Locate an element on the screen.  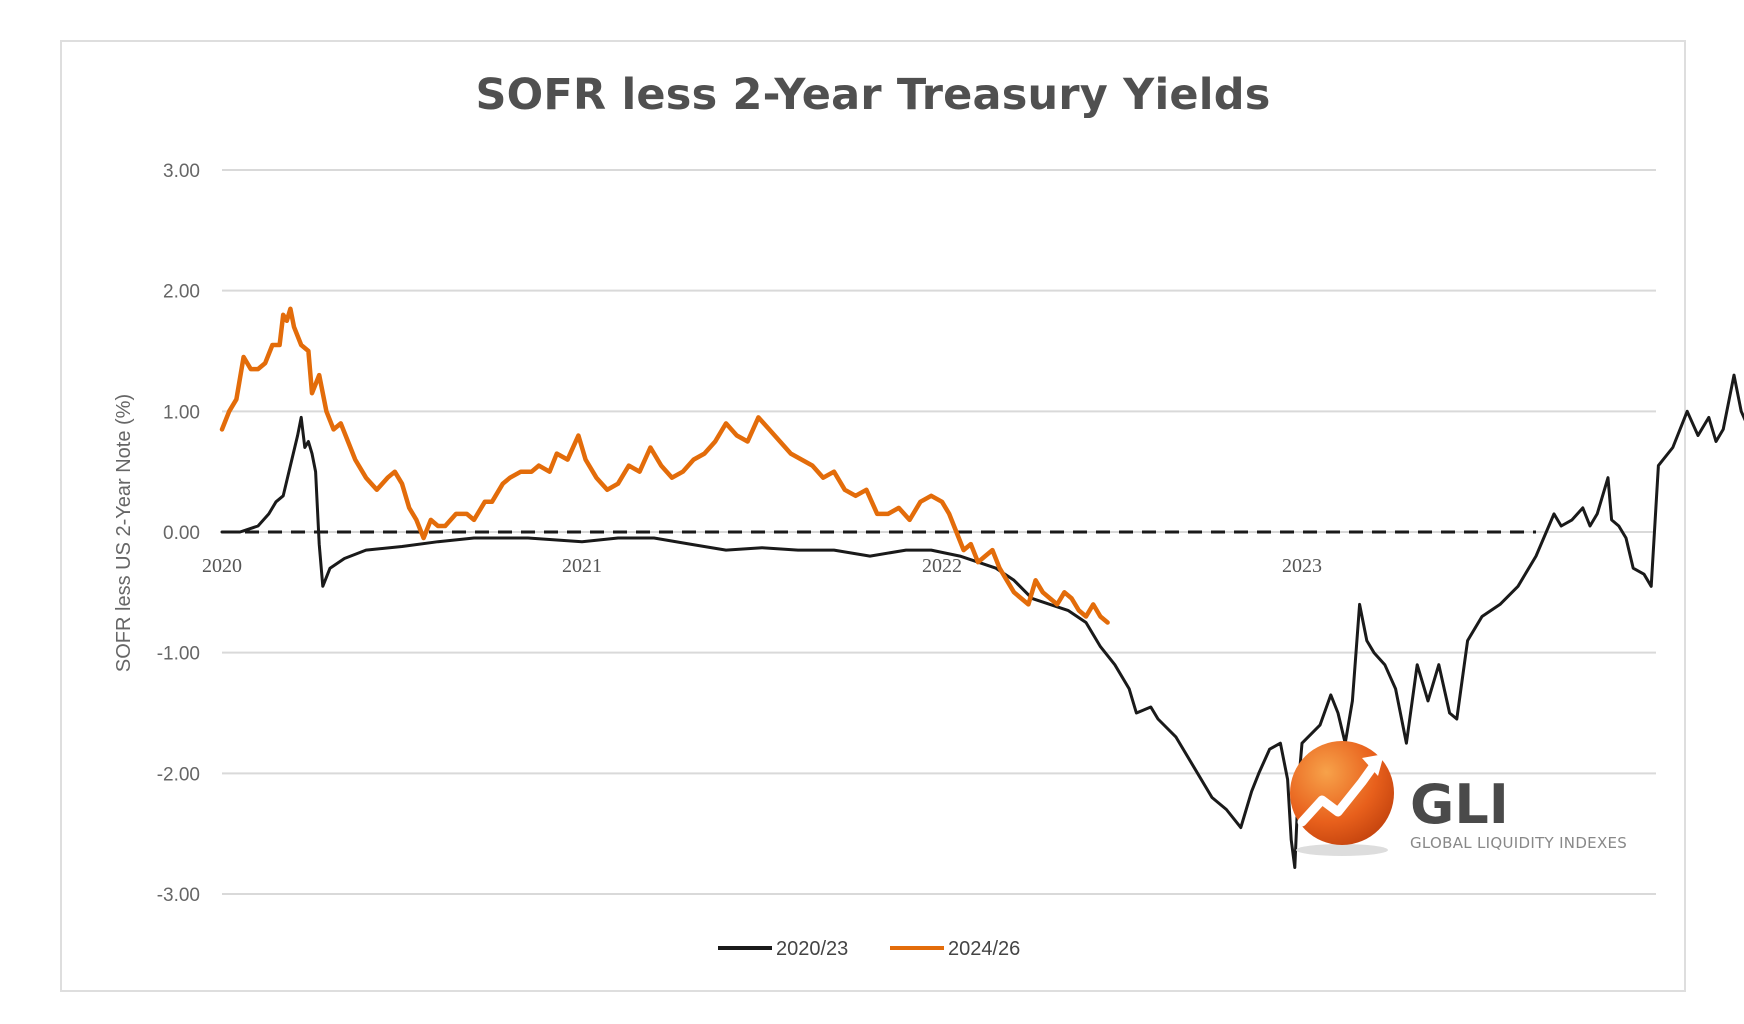
x-tick-label-2020: 2020 is located at coordinates (222, 566).